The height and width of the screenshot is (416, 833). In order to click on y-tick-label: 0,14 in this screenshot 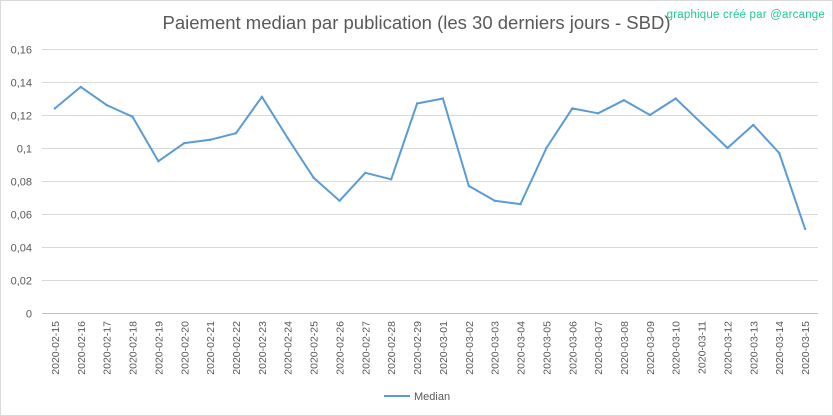, I will do `click(21, 84)`.